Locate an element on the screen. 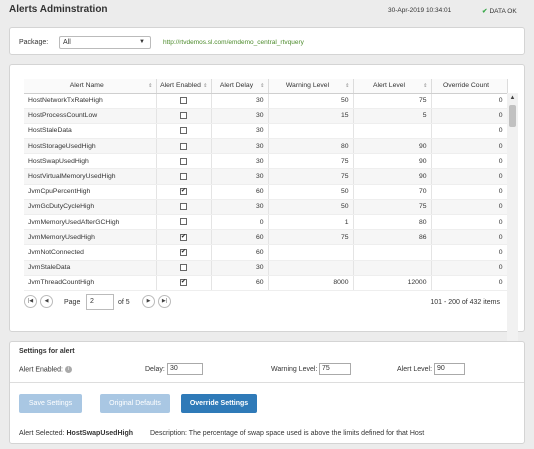 Image resolution: width=534 pixels, height=449 pixels. cell-alert-name: JvmGcDutyCycleHigh is located at coordinates (90, 207).